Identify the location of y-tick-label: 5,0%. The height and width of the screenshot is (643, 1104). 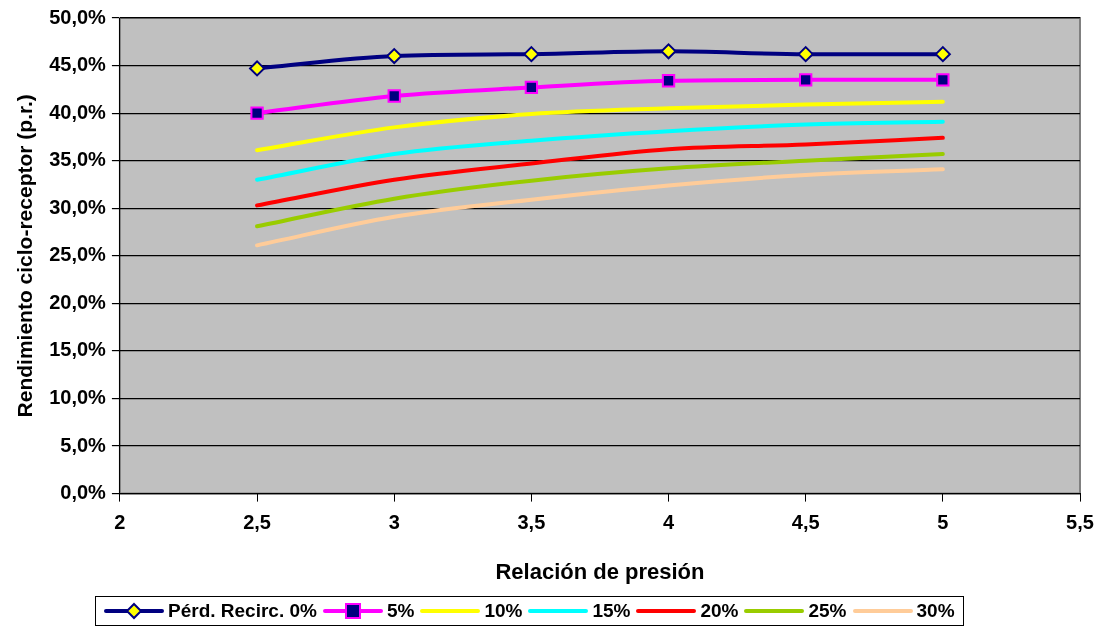
(83, 444).